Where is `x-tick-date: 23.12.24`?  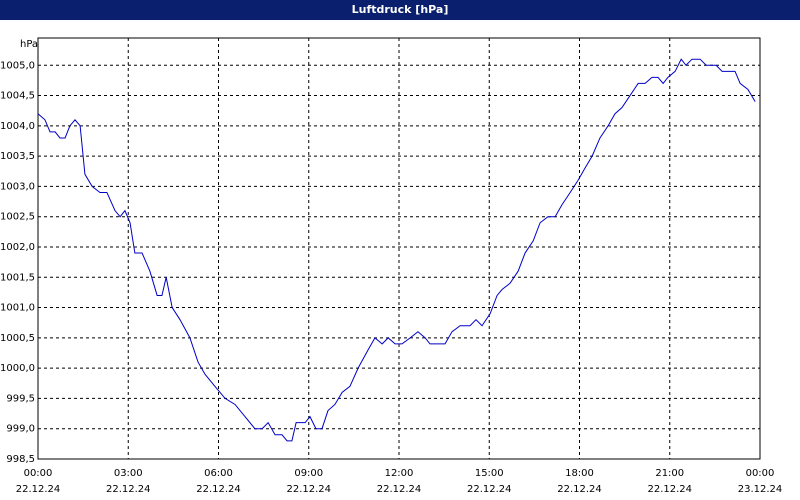 x-tick-date: 23.12.24 is located at coordinates (760, 489).